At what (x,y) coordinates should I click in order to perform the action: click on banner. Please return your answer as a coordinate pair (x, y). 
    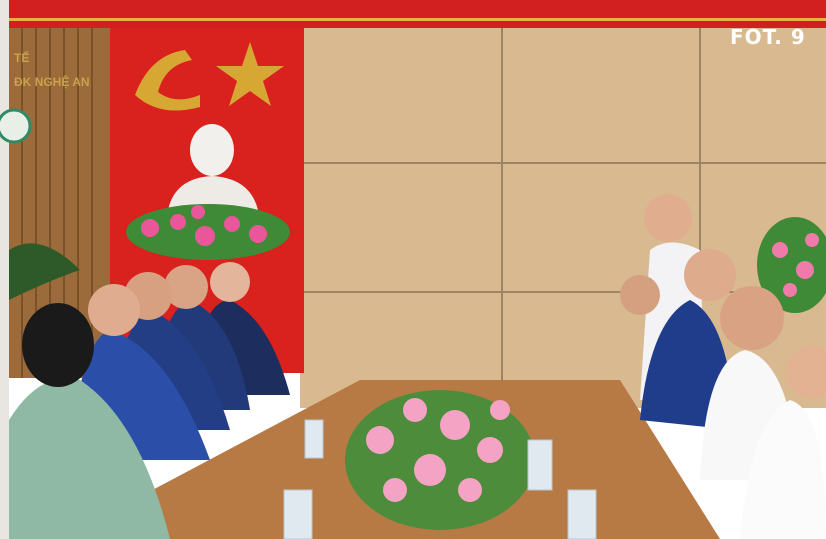
    Looking at the image, I should click on (417, 14).